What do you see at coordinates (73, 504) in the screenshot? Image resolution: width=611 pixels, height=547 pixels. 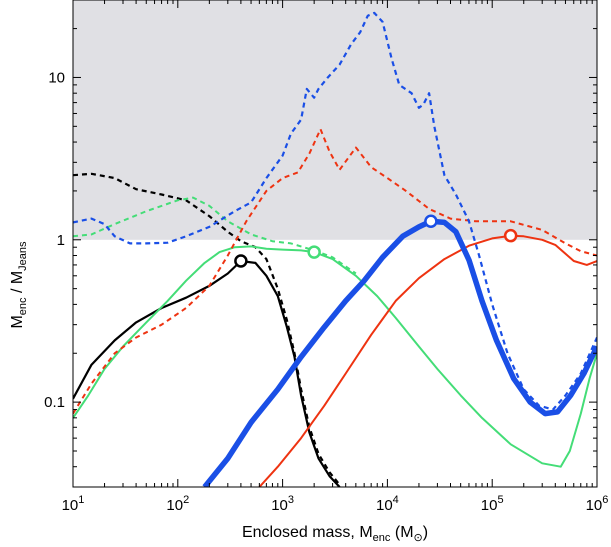 I see `x-tick-label: 10¹` at bounding box center [73, 504].